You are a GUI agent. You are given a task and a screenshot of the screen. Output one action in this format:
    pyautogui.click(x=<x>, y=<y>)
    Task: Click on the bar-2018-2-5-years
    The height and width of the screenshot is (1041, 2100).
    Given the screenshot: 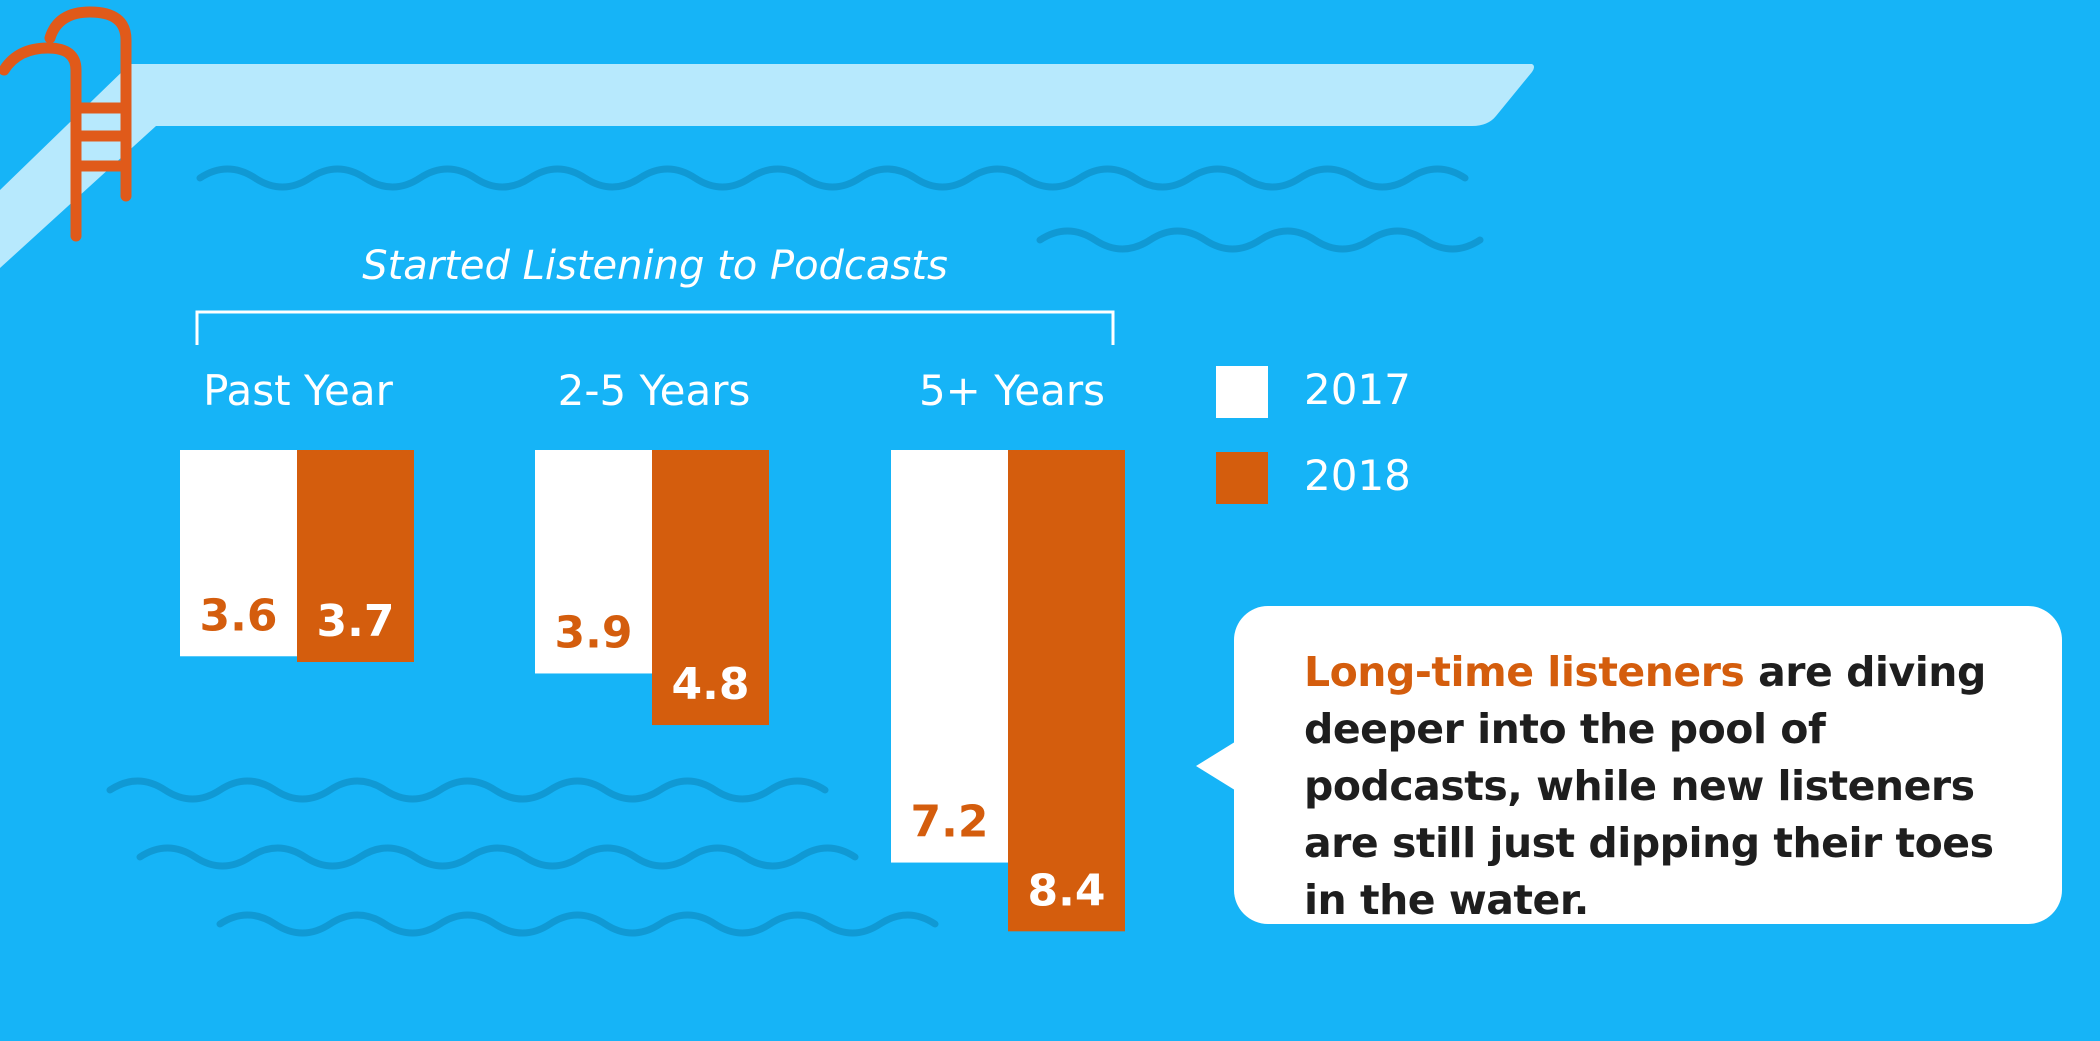 What is the action you would take?
    pyautogui.click(x=710, y=588)
    